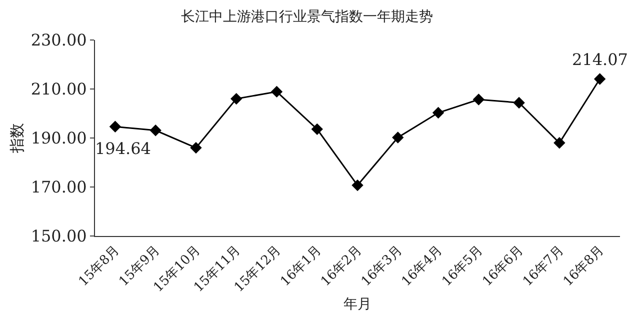 The width and height of the screenshot is (640, 321). Describe the element at coordinates (58, 138) in the screenshot. I see `y-tick-label: 190.00` at that location.